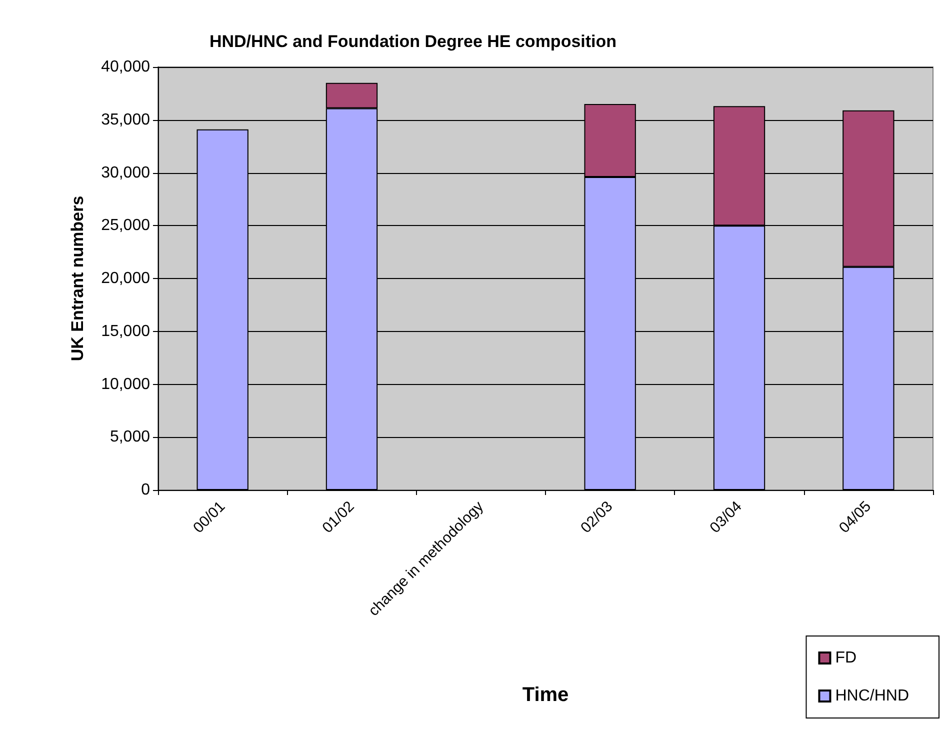 The width and height of the screenshot is (951, 734). What do you see at coordinates (846, 658) in the screenshot?
I see `legend-label: FD` at bounding box center [846, 658].